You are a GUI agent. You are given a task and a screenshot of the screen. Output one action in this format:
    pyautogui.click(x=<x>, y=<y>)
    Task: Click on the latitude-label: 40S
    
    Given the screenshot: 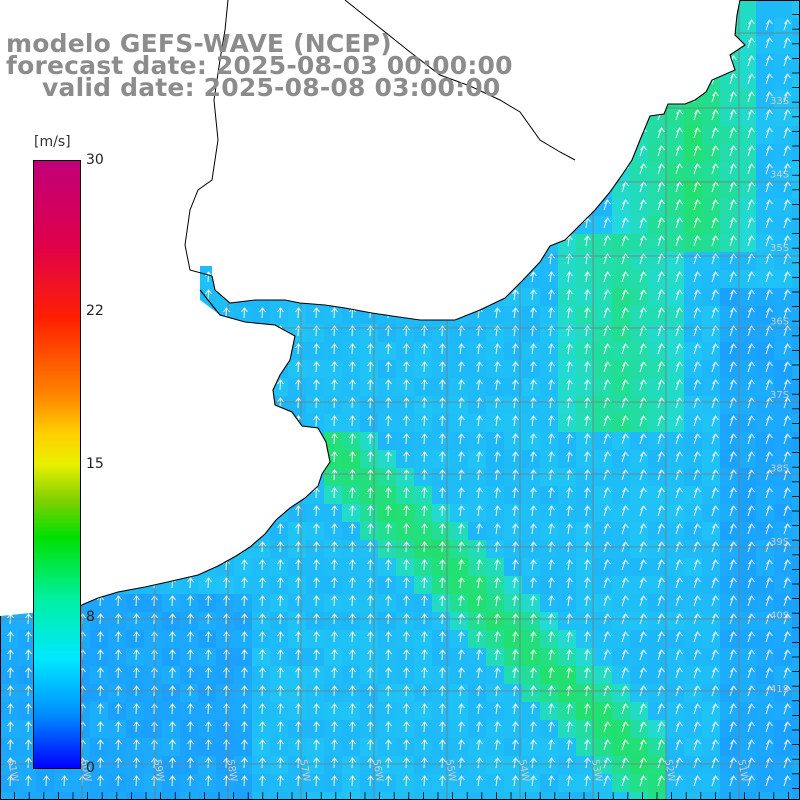 What is the action you would take?
    pyautogui.click(x=779, y=616)
    